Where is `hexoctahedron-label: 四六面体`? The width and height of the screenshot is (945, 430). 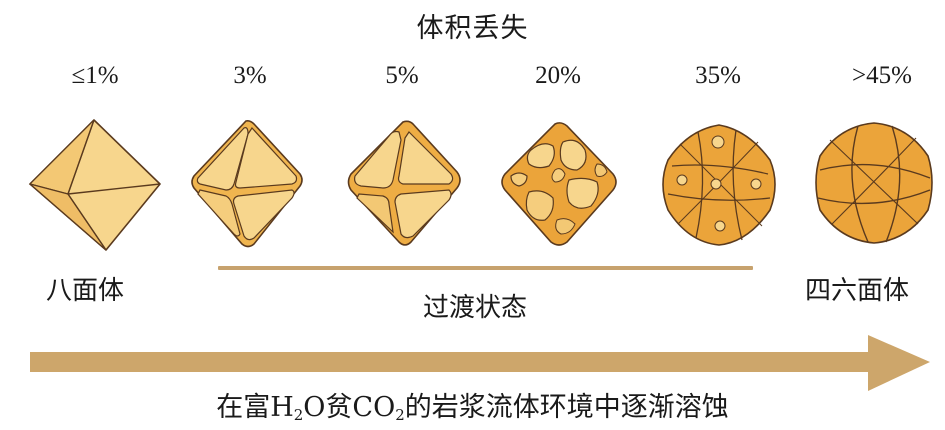 hexoctahedron-label: 四六面体 is located at coordinates (857, 291).